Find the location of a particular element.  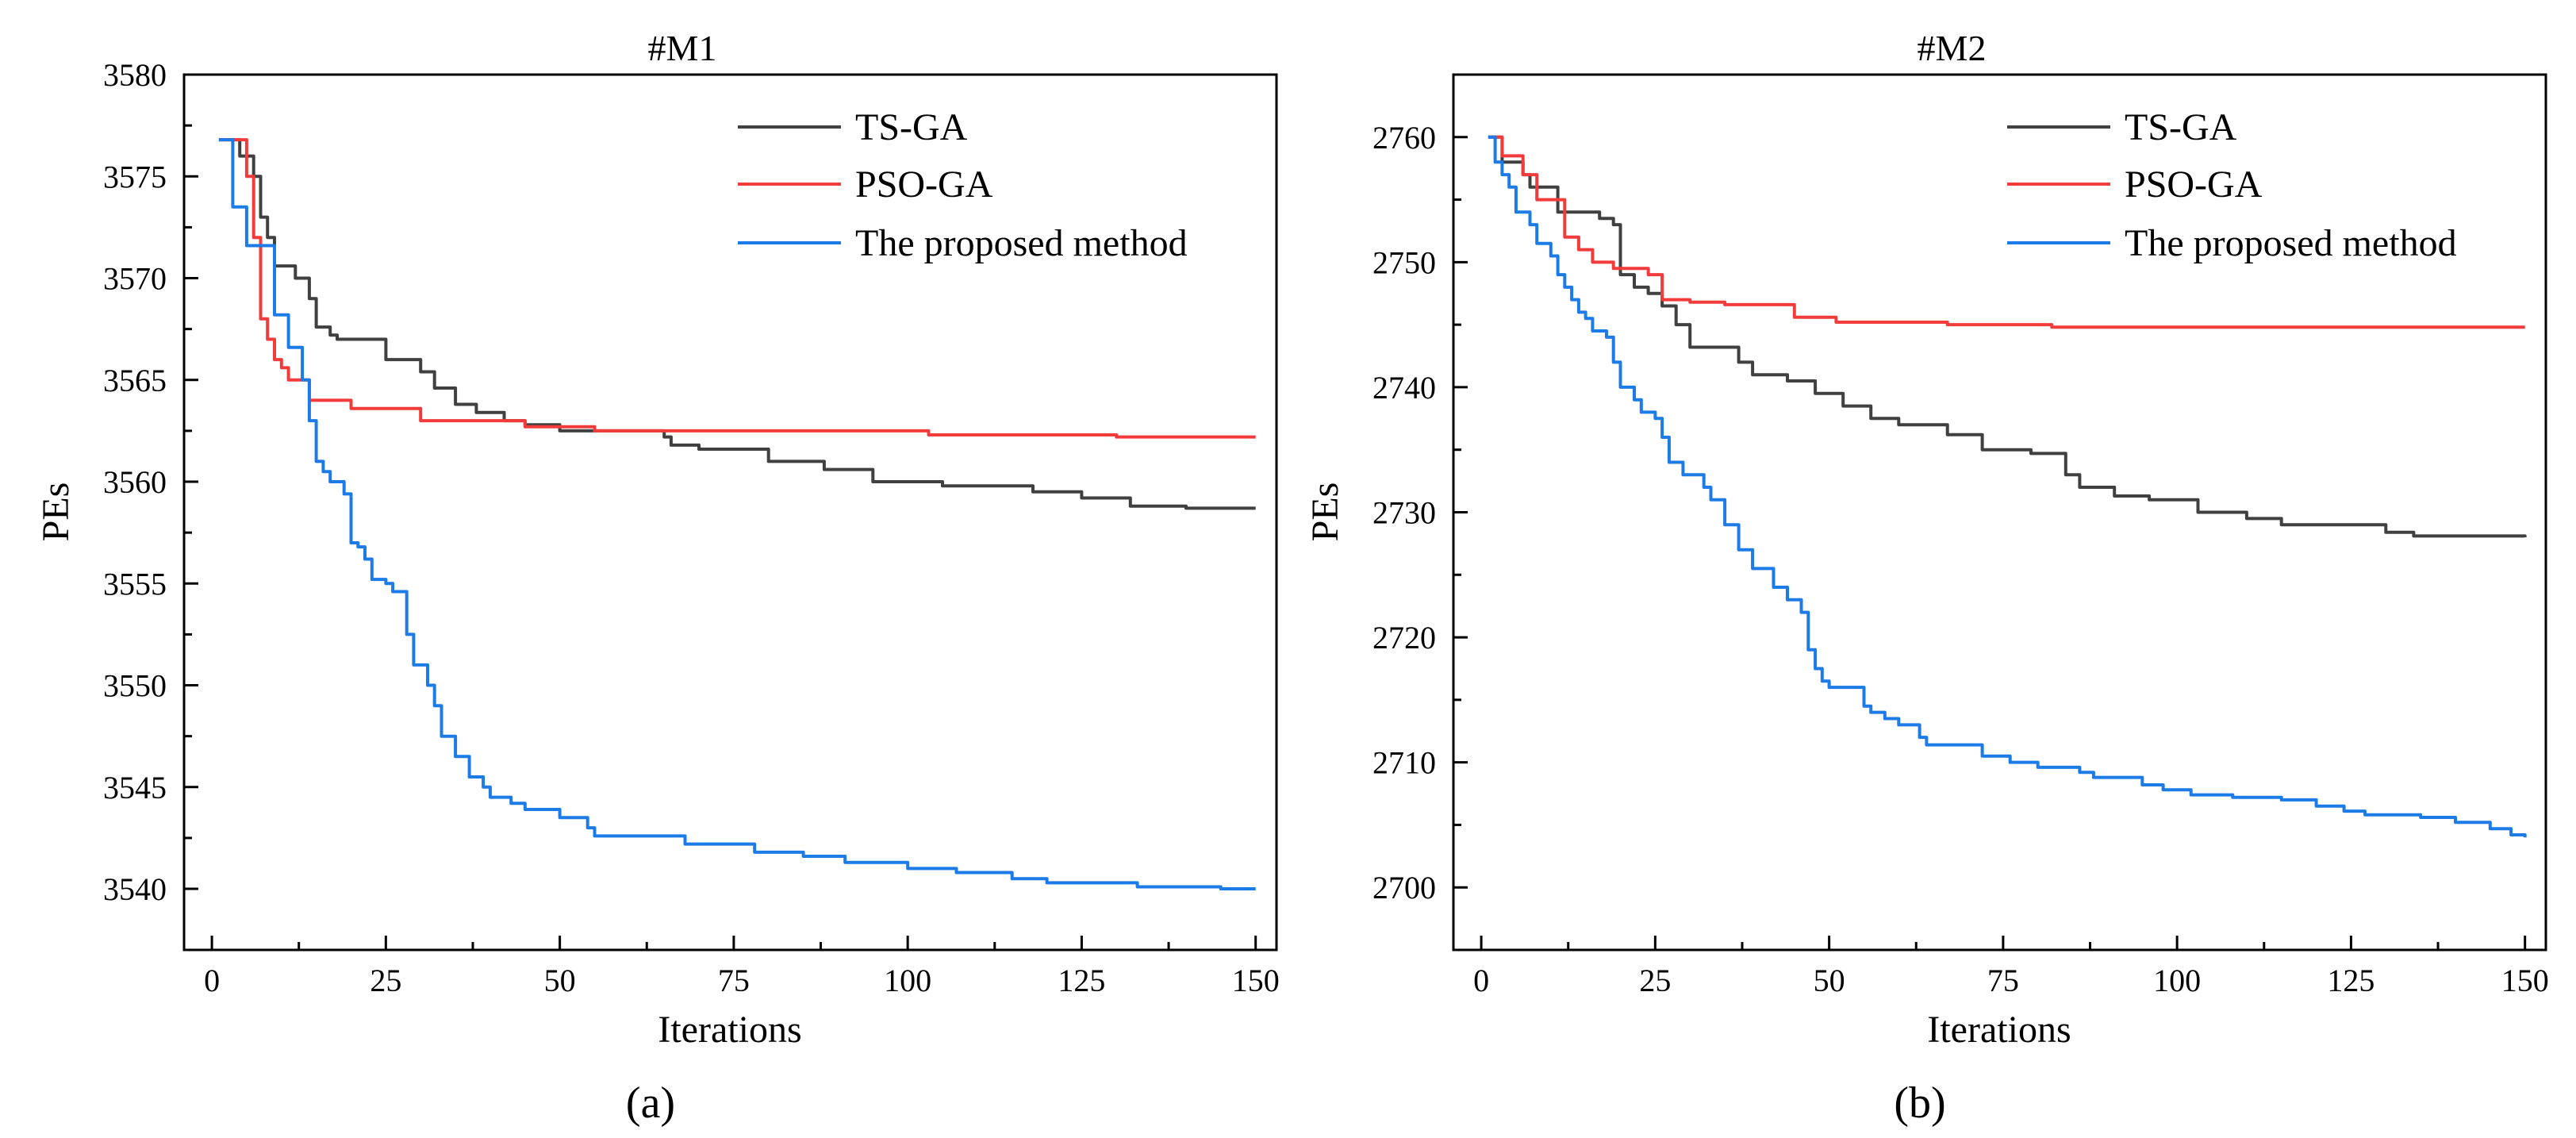

legend-label-pso-ga-m2: PSO-GA is located at coordinates (2194, 184).